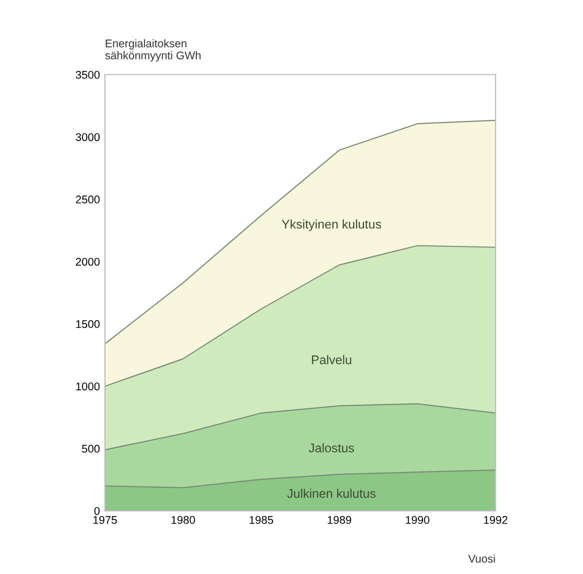  Describe the element at coordinates (88, 262) in the screenshot. I see `y-tick-label: 2000` at that location.